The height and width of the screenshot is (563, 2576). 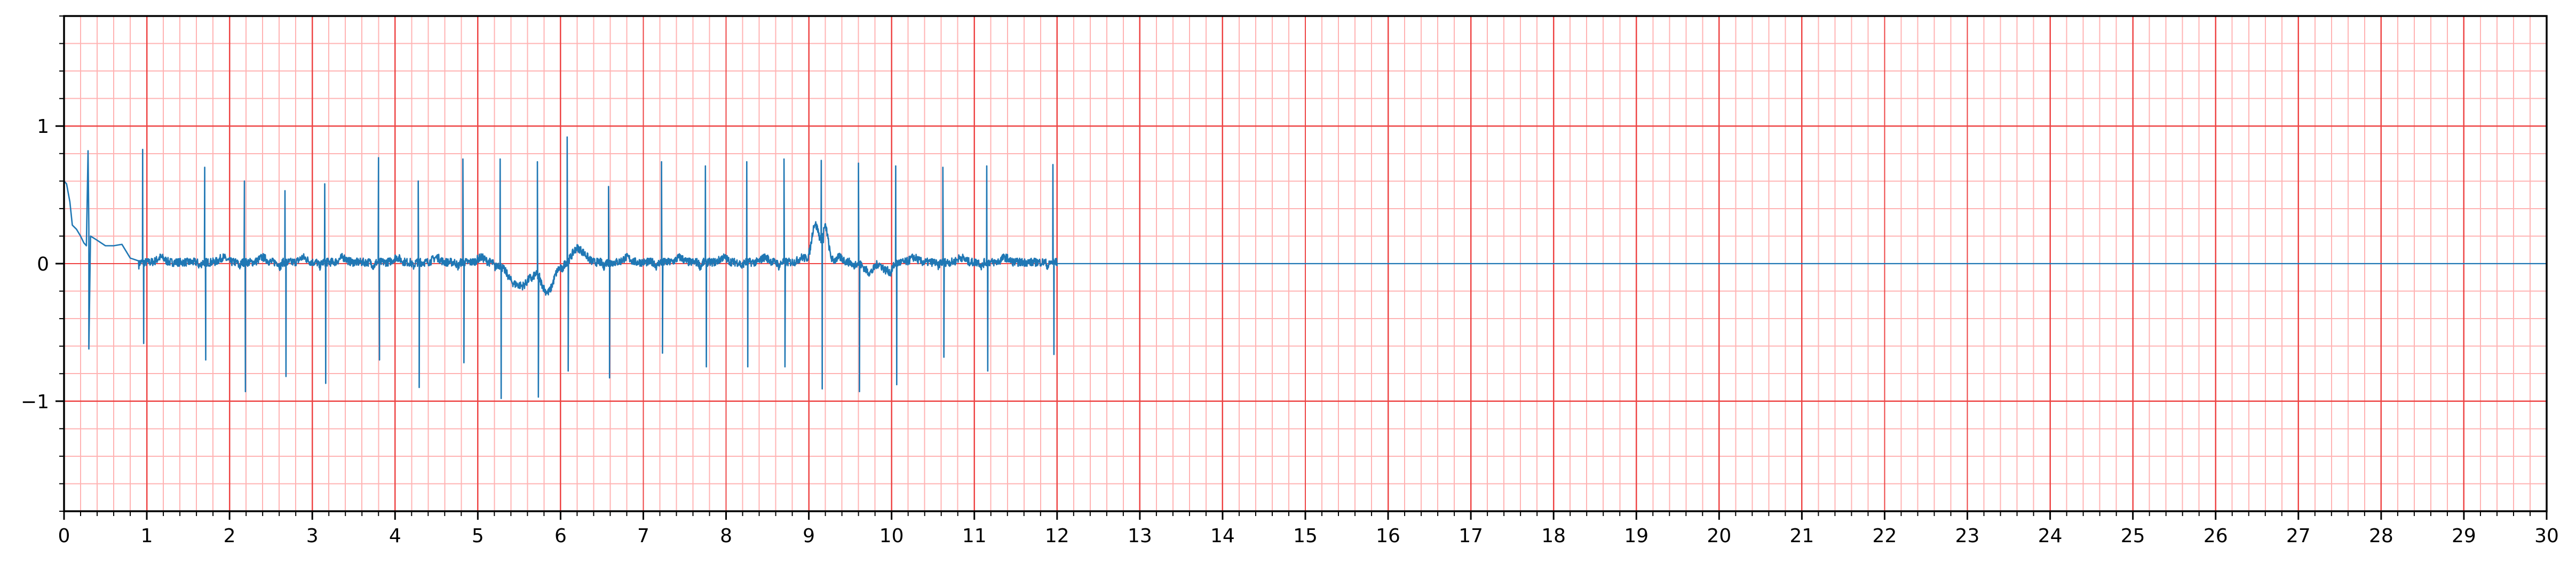 What do you see at coordinates (1885, 536) in the screenshot?
I see `x-tick-label: 22` at bounding box center [1885, 536].